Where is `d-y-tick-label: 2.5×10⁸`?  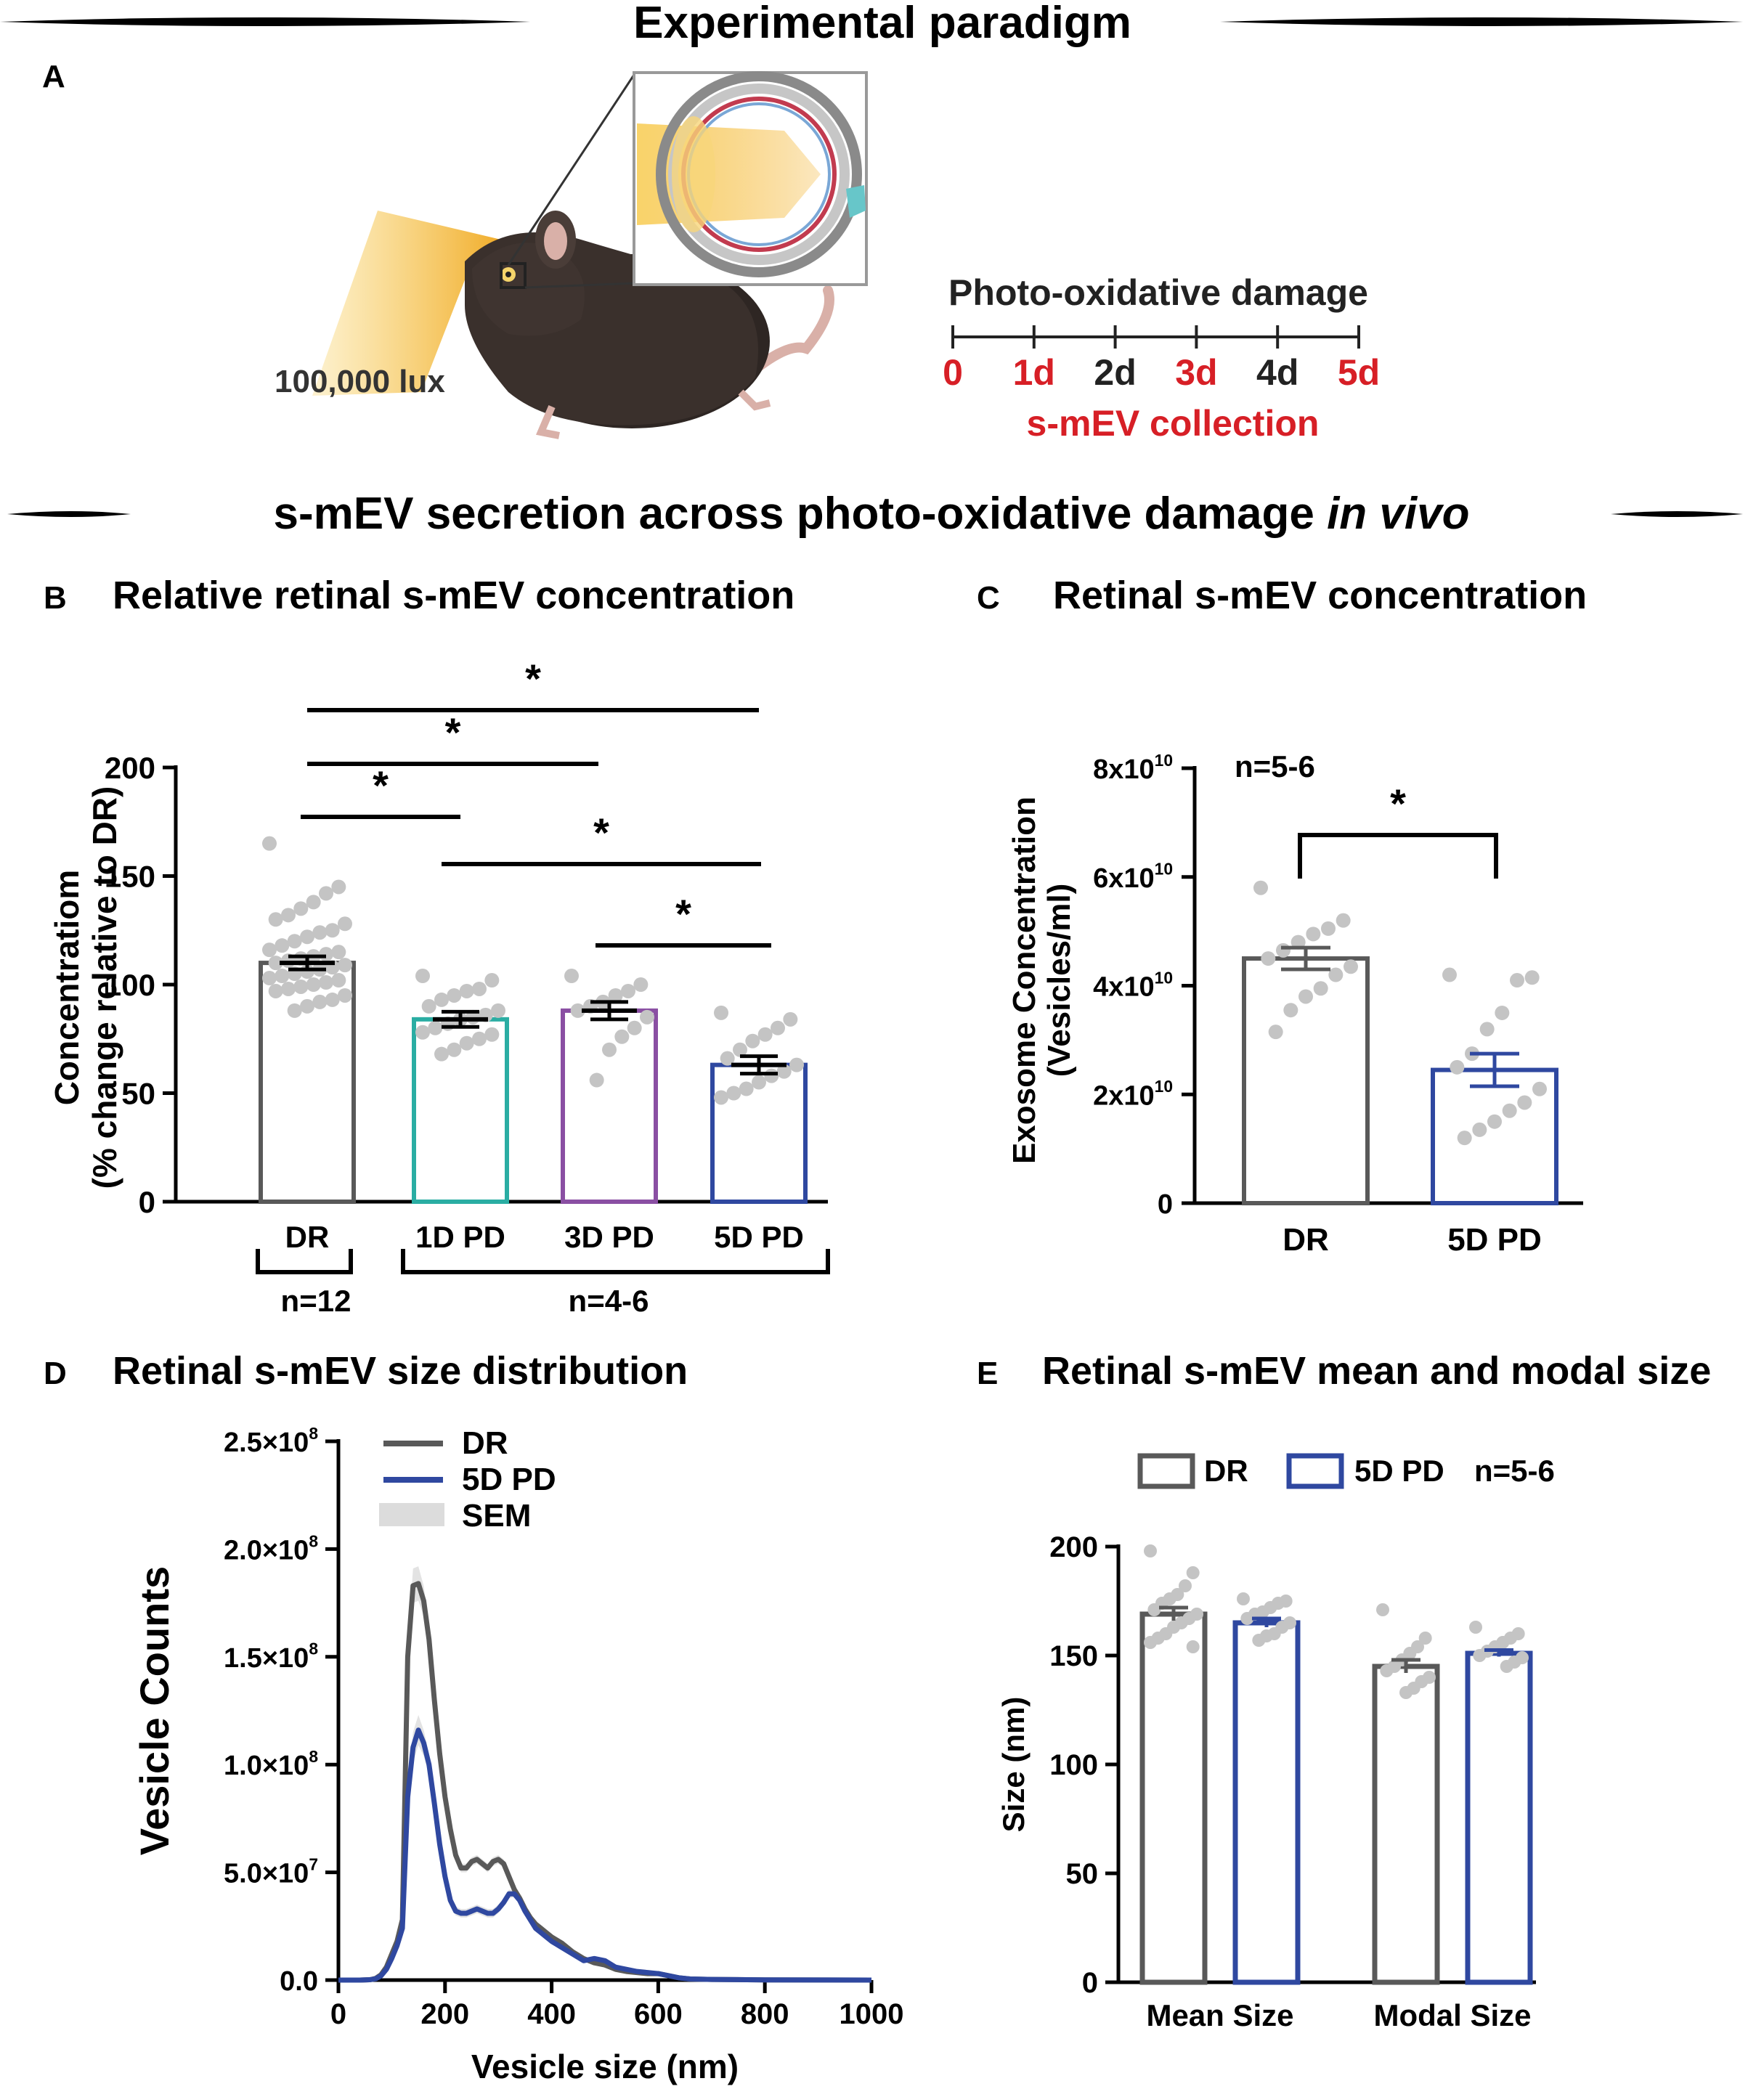 d-y-tick-label: 2.5×10⁸ is located at coordinates (271, 1441).